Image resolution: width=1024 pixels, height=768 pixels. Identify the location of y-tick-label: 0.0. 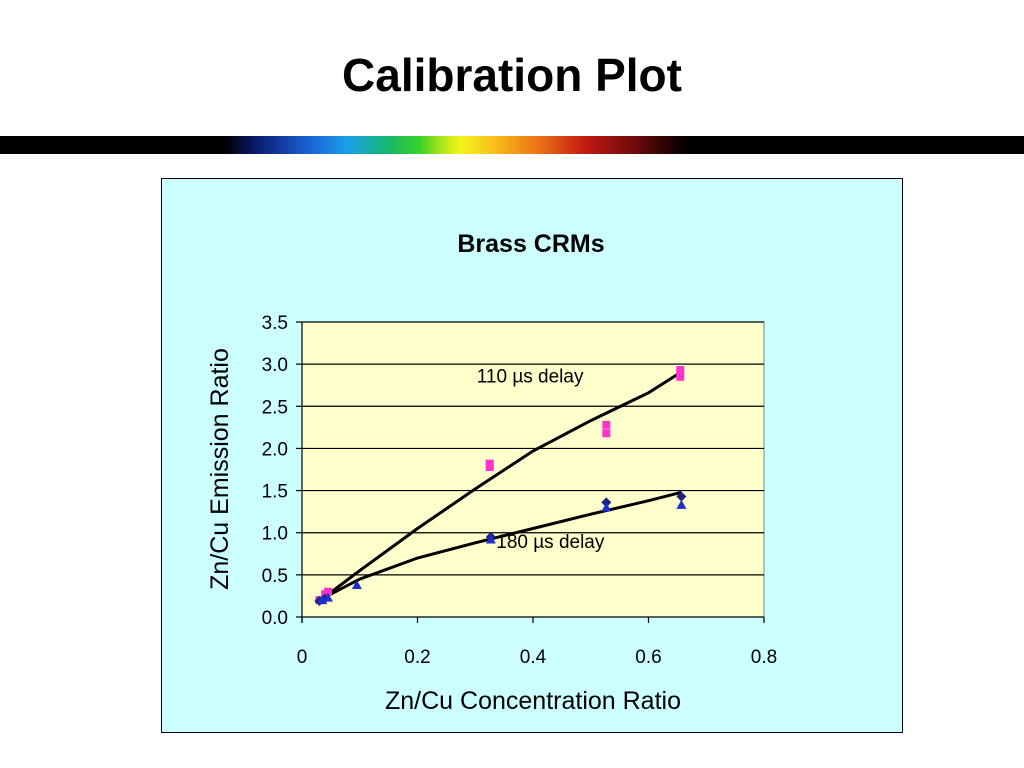
(275, 618).